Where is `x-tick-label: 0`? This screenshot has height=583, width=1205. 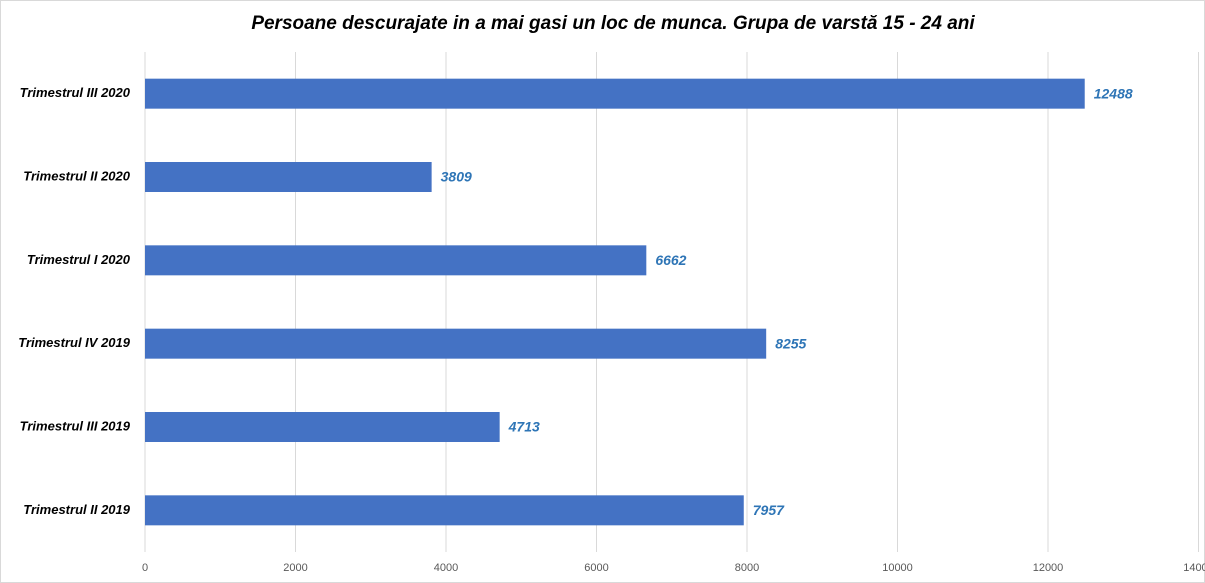 x-tick-label: 0 is located at coordinates (145, 568).